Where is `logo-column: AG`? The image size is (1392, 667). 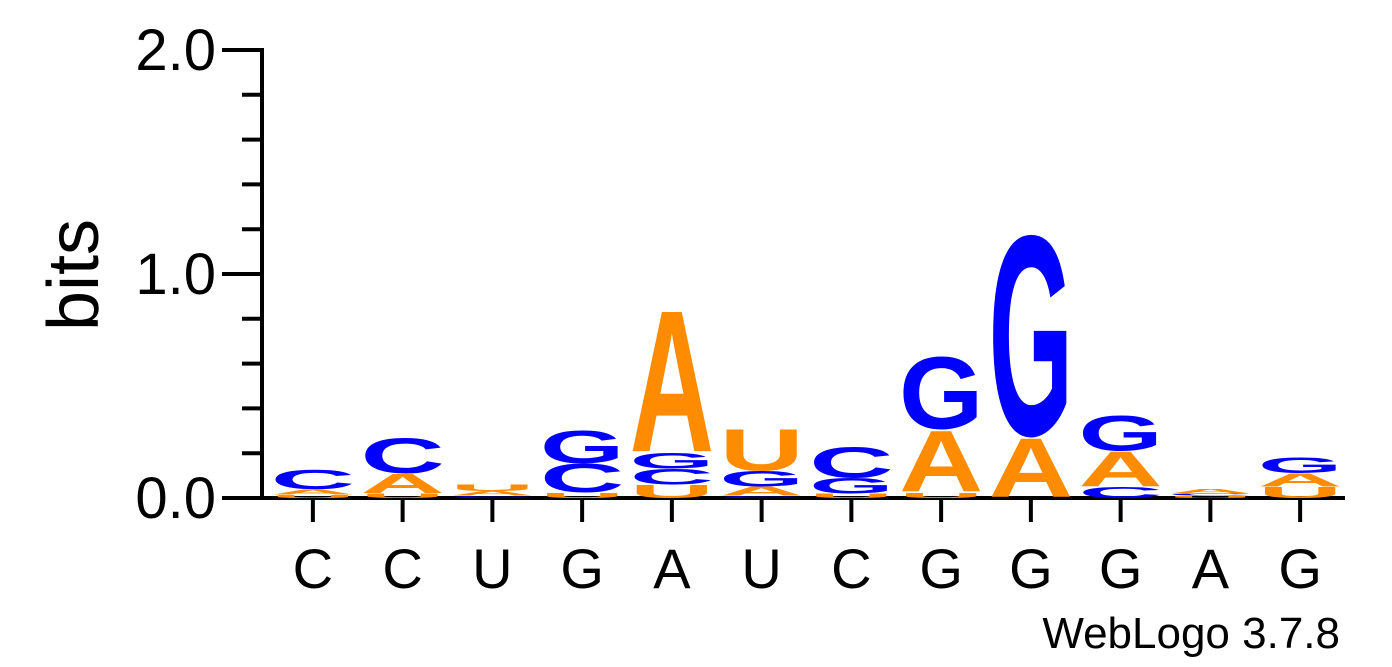
logo-column: AG is located at coordinates (1031, 345).